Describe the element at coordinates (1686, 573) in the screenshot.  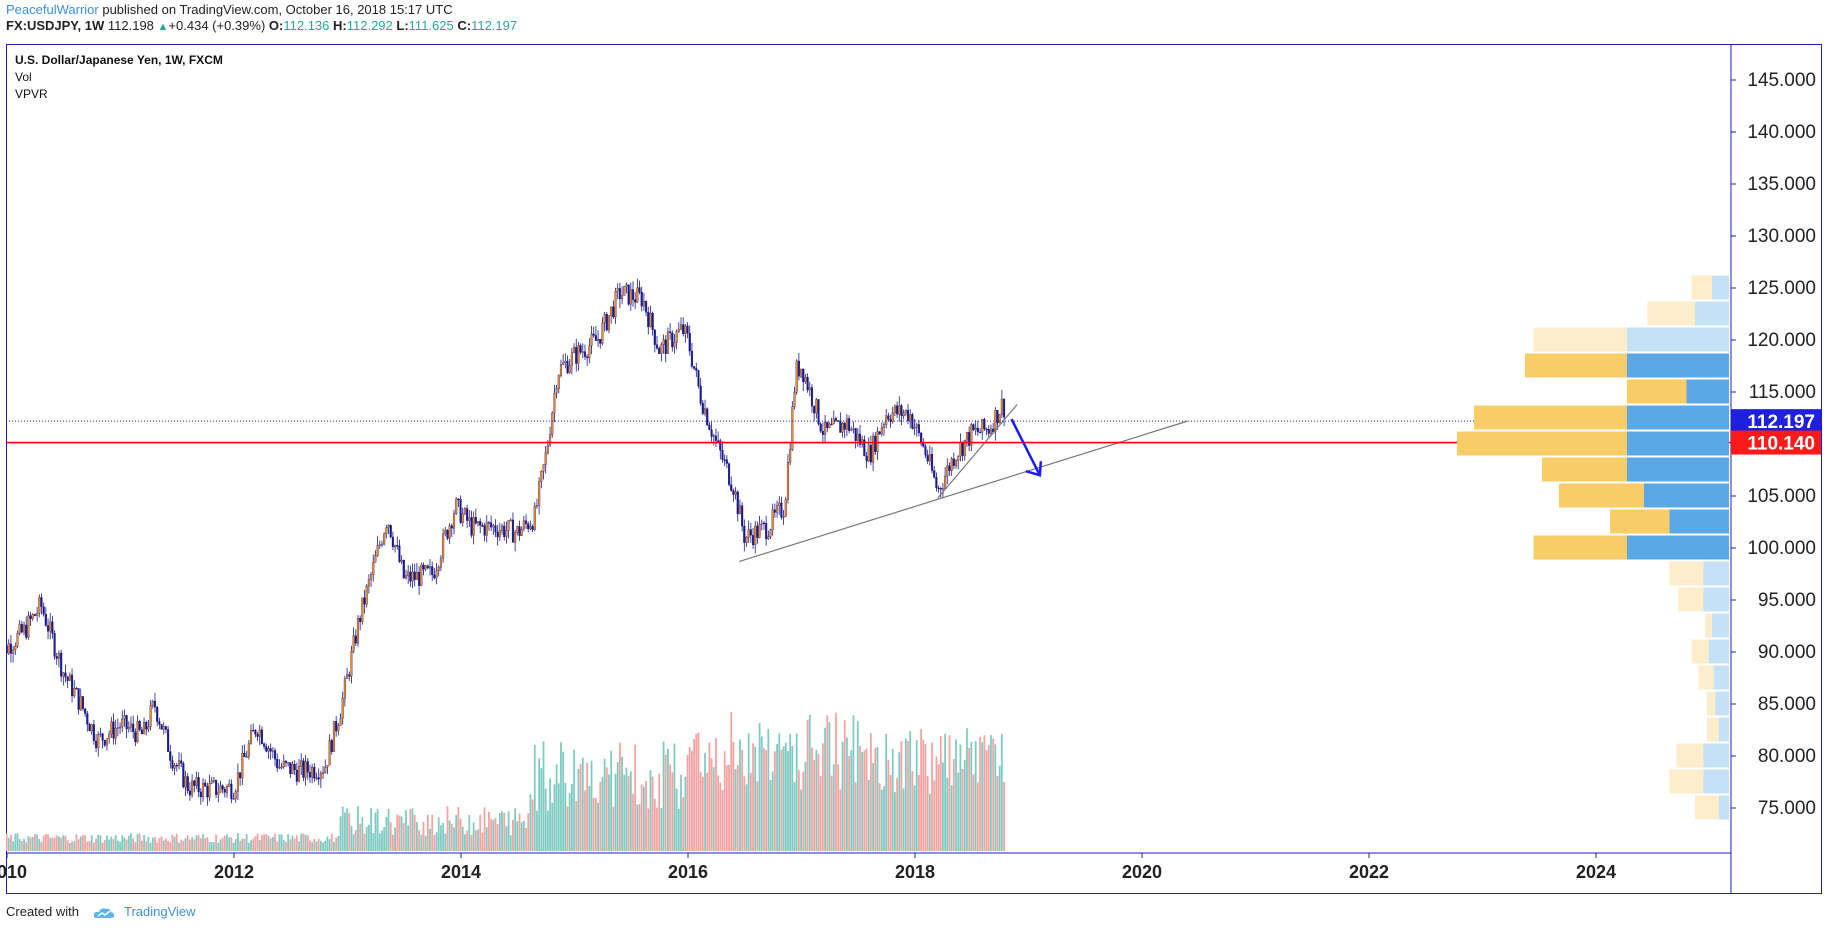
I see `vpvr-bar-down` at that location.